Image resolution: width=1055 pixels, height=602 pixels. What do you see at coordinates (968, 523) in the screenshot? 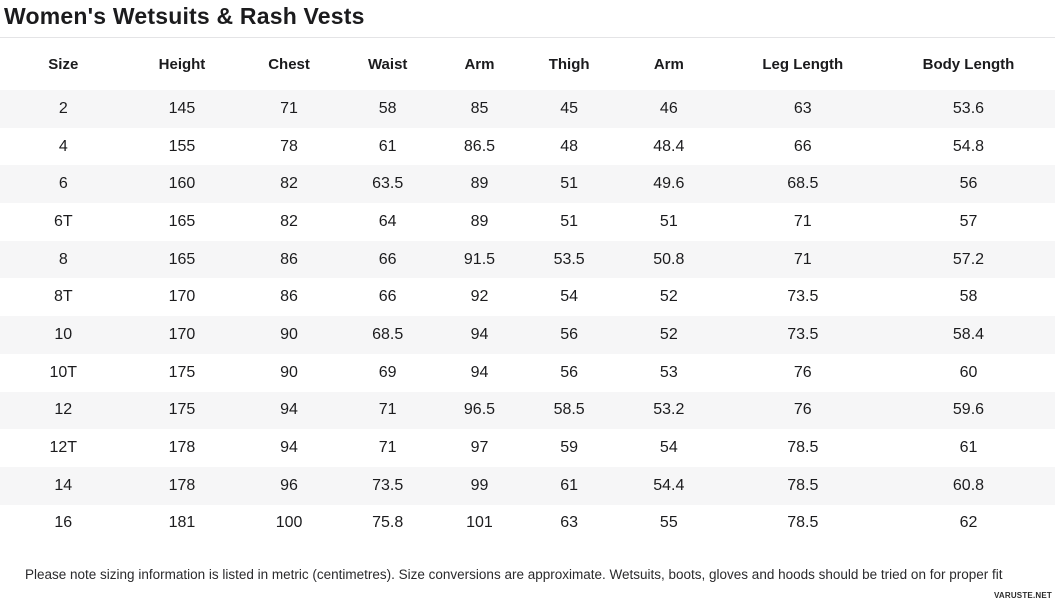
I see `size-cell: 62` at bounding box center [968, 523].